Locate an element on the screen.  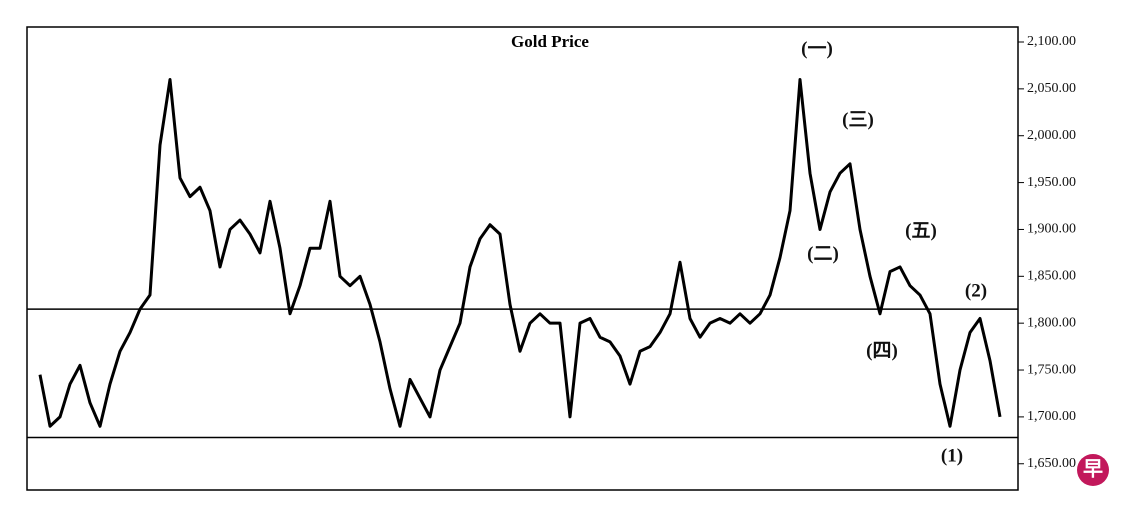
annotation: (2) is located at coordinates (976, 290).